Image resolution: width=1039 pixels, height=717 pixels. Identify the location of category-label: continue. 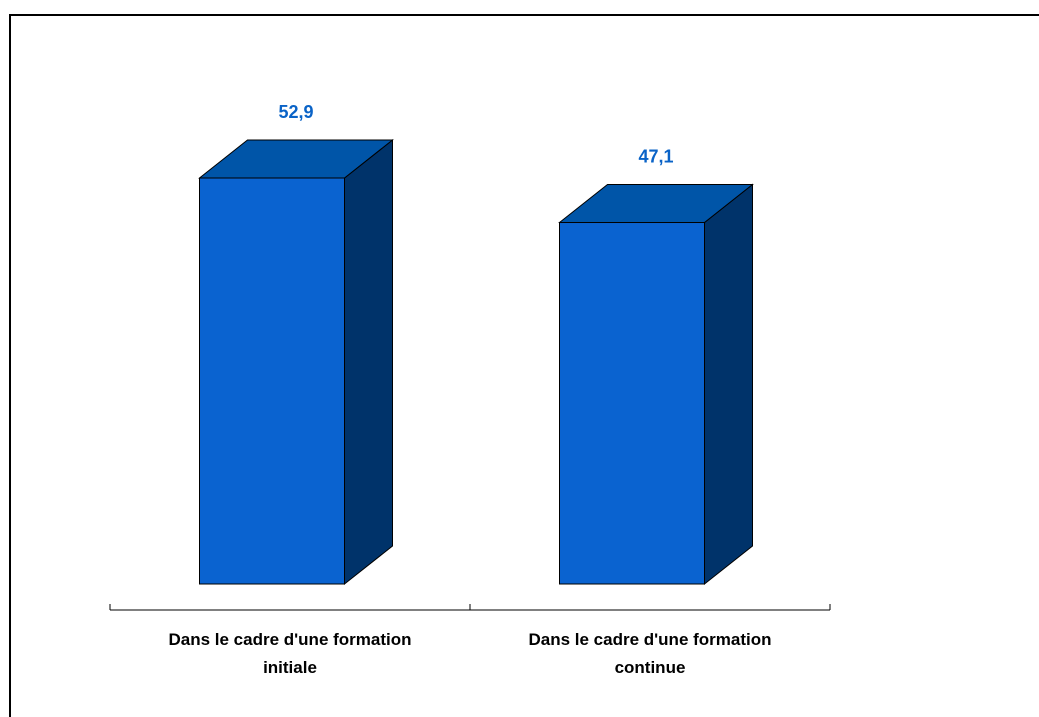
(650, 667).